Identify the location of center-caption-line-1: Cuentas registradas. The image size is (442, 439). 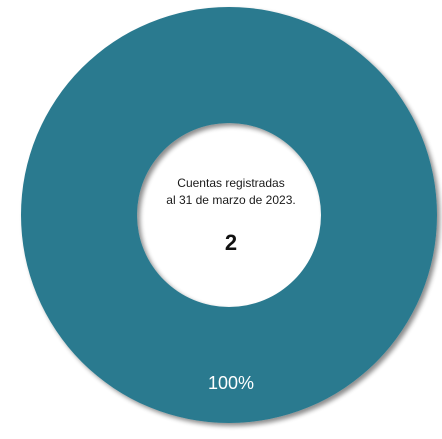
(231, 183).